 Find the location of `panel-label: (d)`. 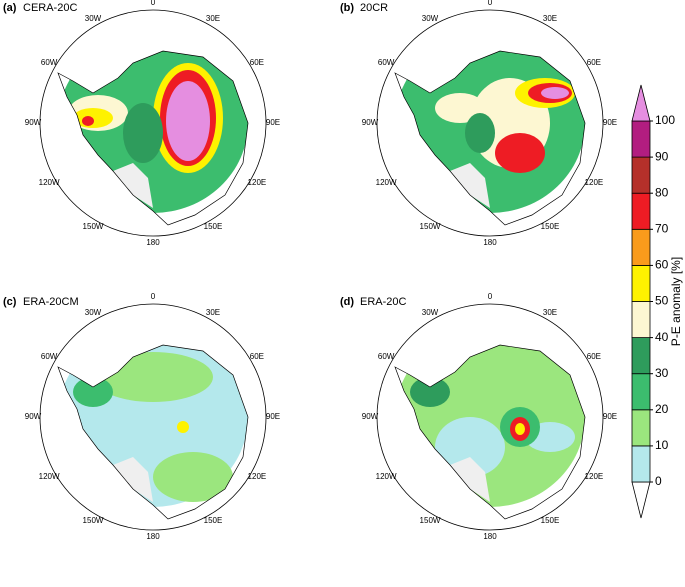

panel-label: (d) is located at coordinates (347, 302).